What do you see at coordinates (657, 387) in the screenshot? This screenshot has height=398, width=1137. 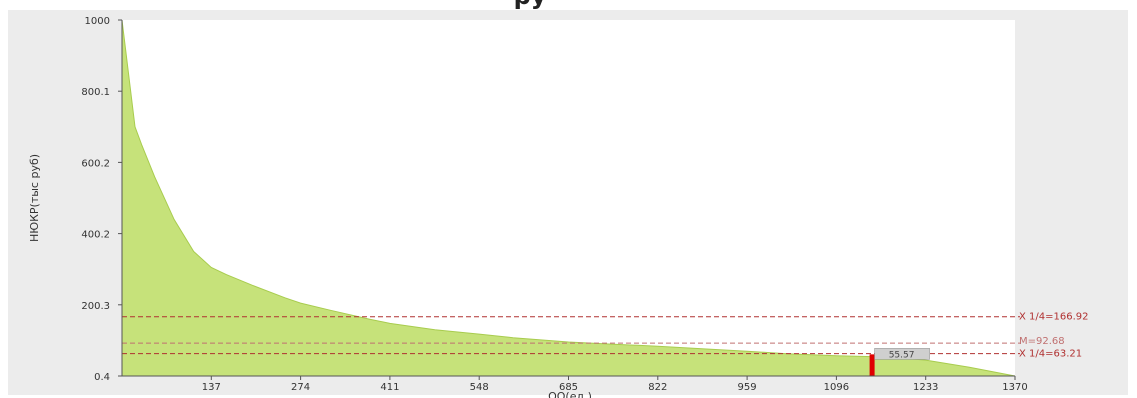 I see `x-tick-label: 822` at bounding box center [657, 387].